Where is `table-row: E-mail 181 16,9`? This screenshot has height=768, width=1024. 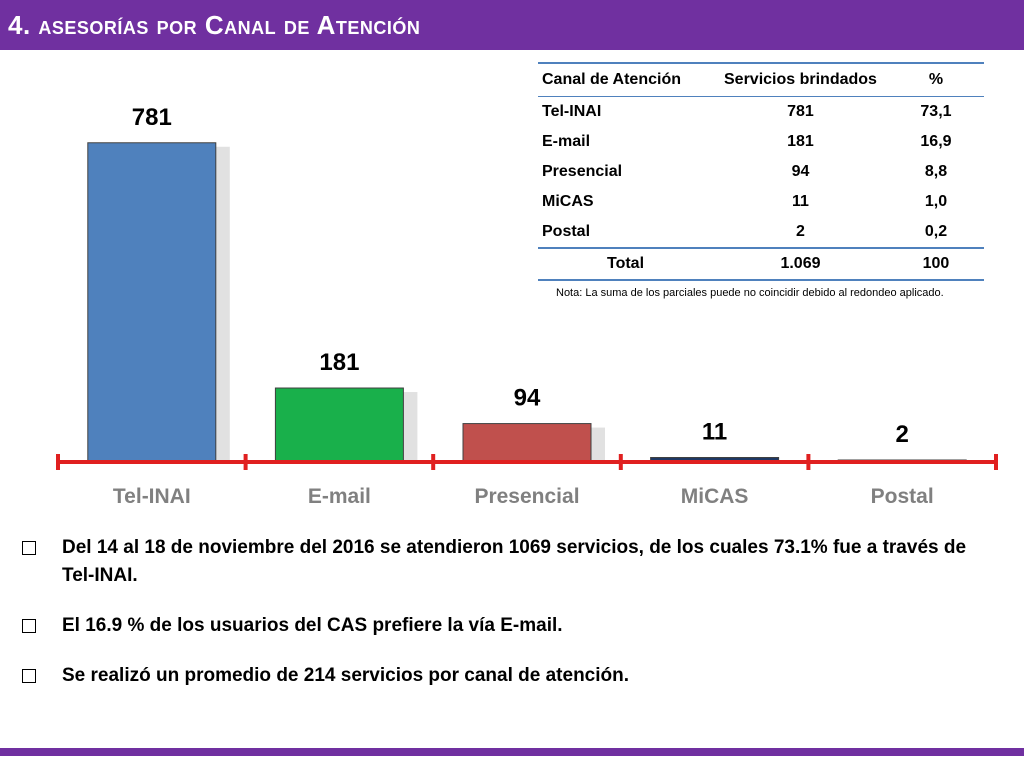
table-row: E-mail 181 16,9 is located at coordinates (761, 142).